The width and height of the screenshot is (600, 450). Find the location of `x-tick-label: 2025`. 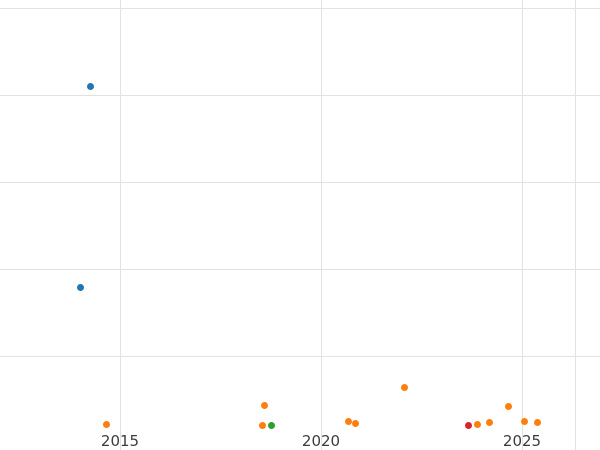

x-tick-label: 2025 is located at coordinates (522, 441).